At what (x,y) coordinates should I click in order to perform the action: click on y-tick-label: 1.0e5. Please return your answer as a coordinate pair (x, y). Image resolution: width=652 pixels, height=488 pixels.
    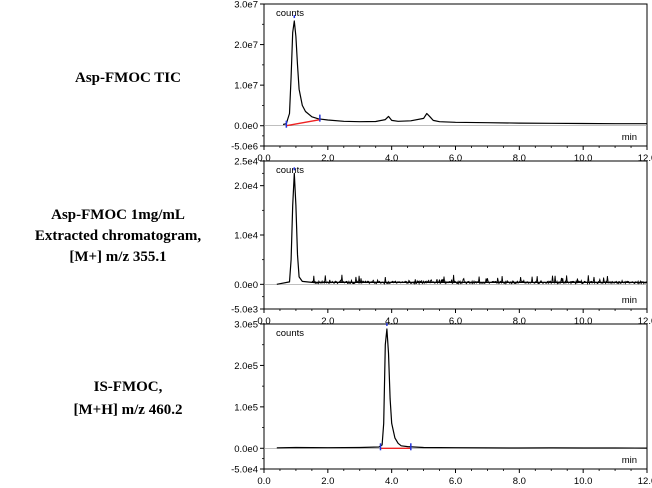
    Looking at the image, I should click on (246, 407).